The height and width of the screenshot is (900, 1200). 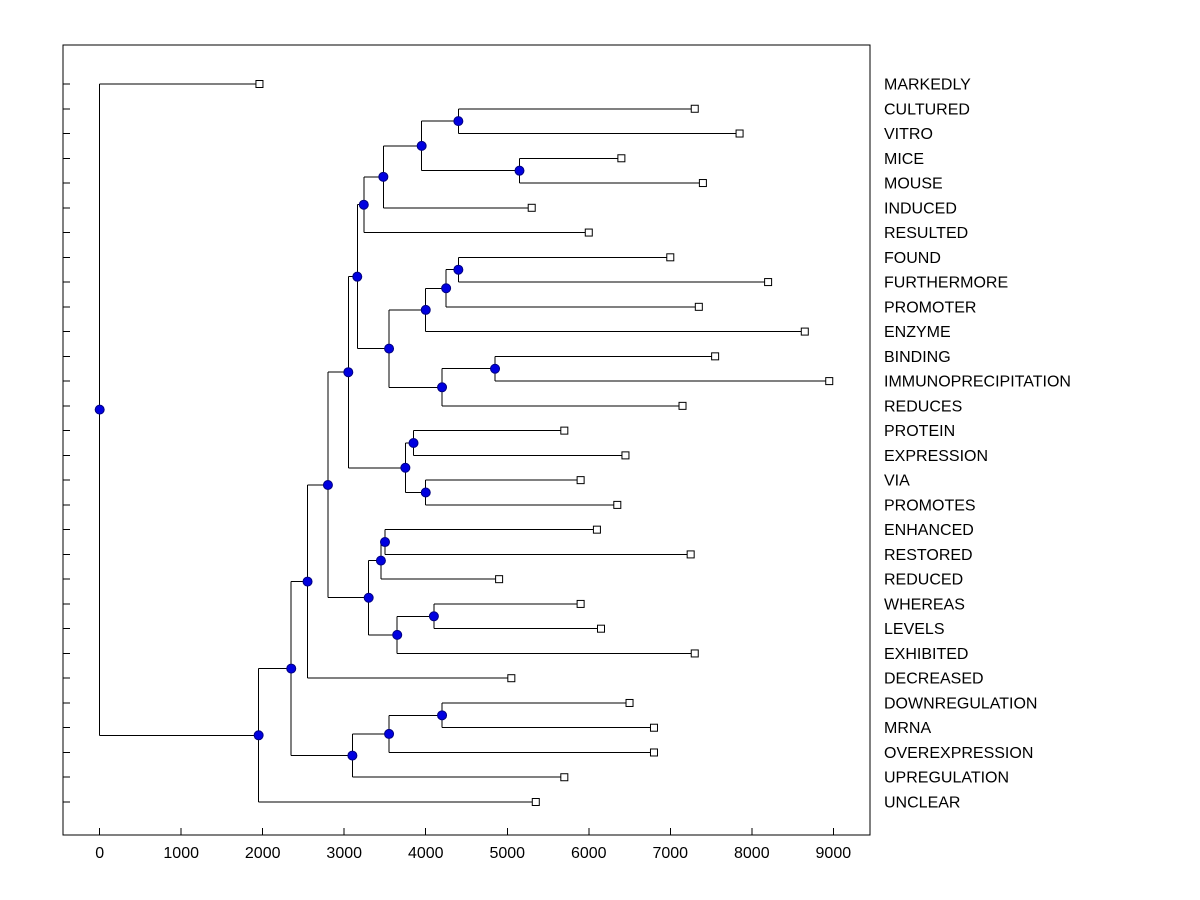 I want to click on leaf-label: VITRO, so click(x=908, y=134).